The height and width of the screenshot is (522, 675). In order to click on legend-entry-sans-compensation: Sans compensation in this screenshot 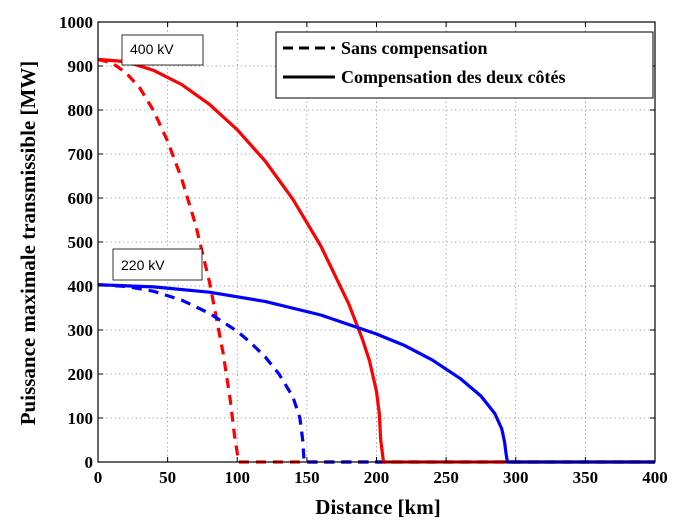, I will do `click(414, 48)`.